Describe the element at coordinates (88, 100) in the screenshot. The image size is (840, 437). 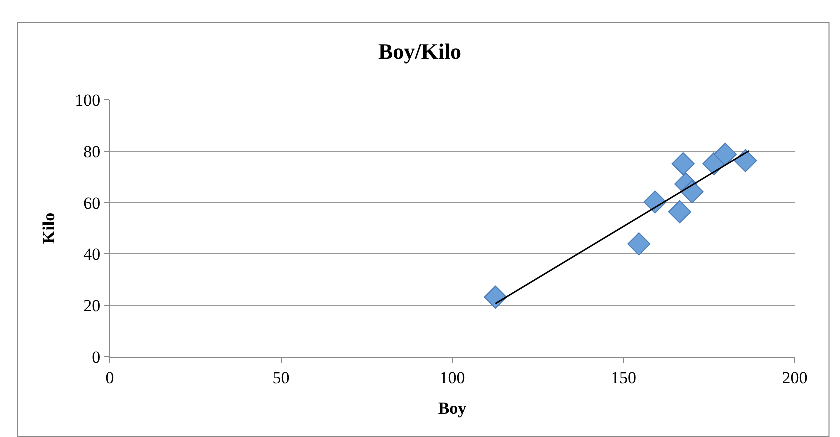
I see `y-tick-label: 100` at that location.